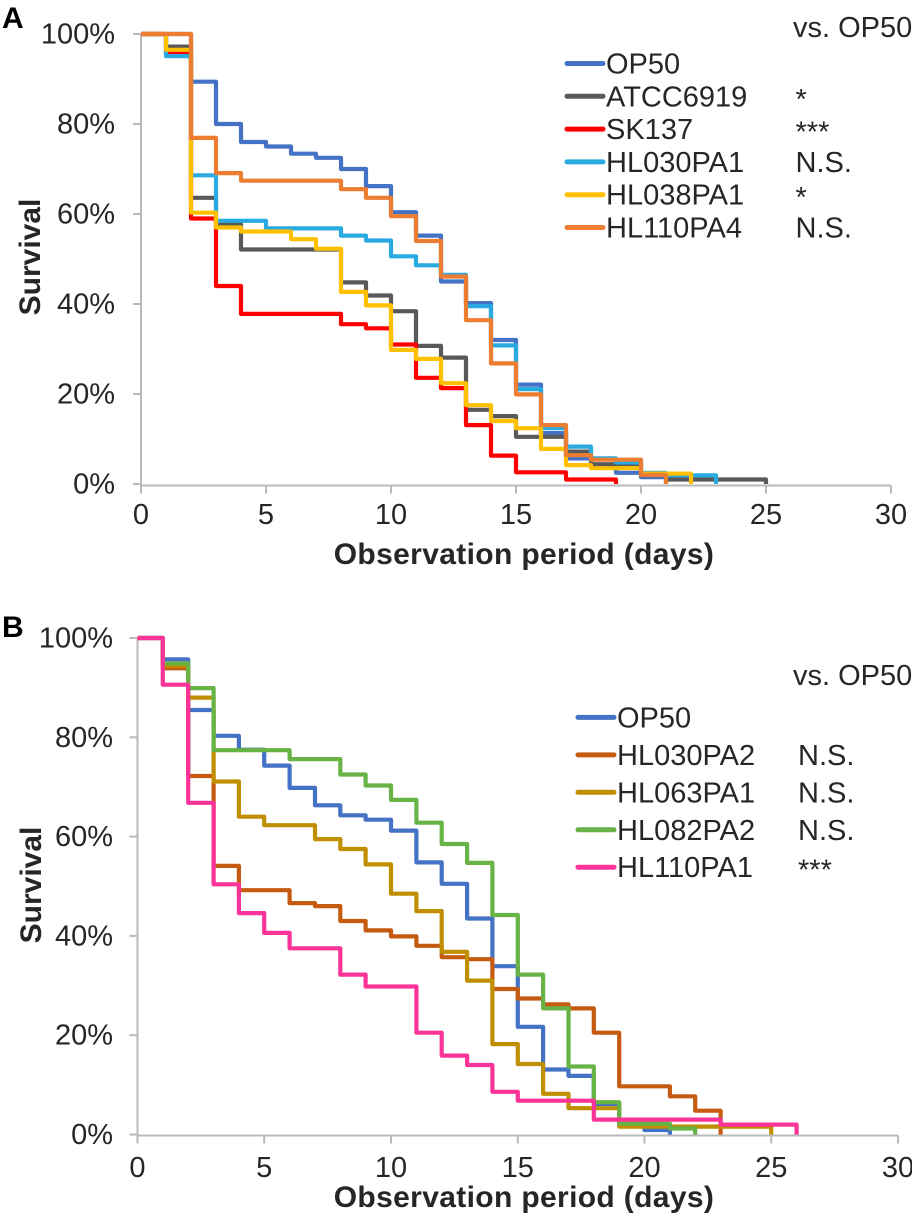 This screenshot has width=912, height=1223. Describe the element at coordinates (649, 130) in the screenshot. I see `svg-text: SK137` at that location.